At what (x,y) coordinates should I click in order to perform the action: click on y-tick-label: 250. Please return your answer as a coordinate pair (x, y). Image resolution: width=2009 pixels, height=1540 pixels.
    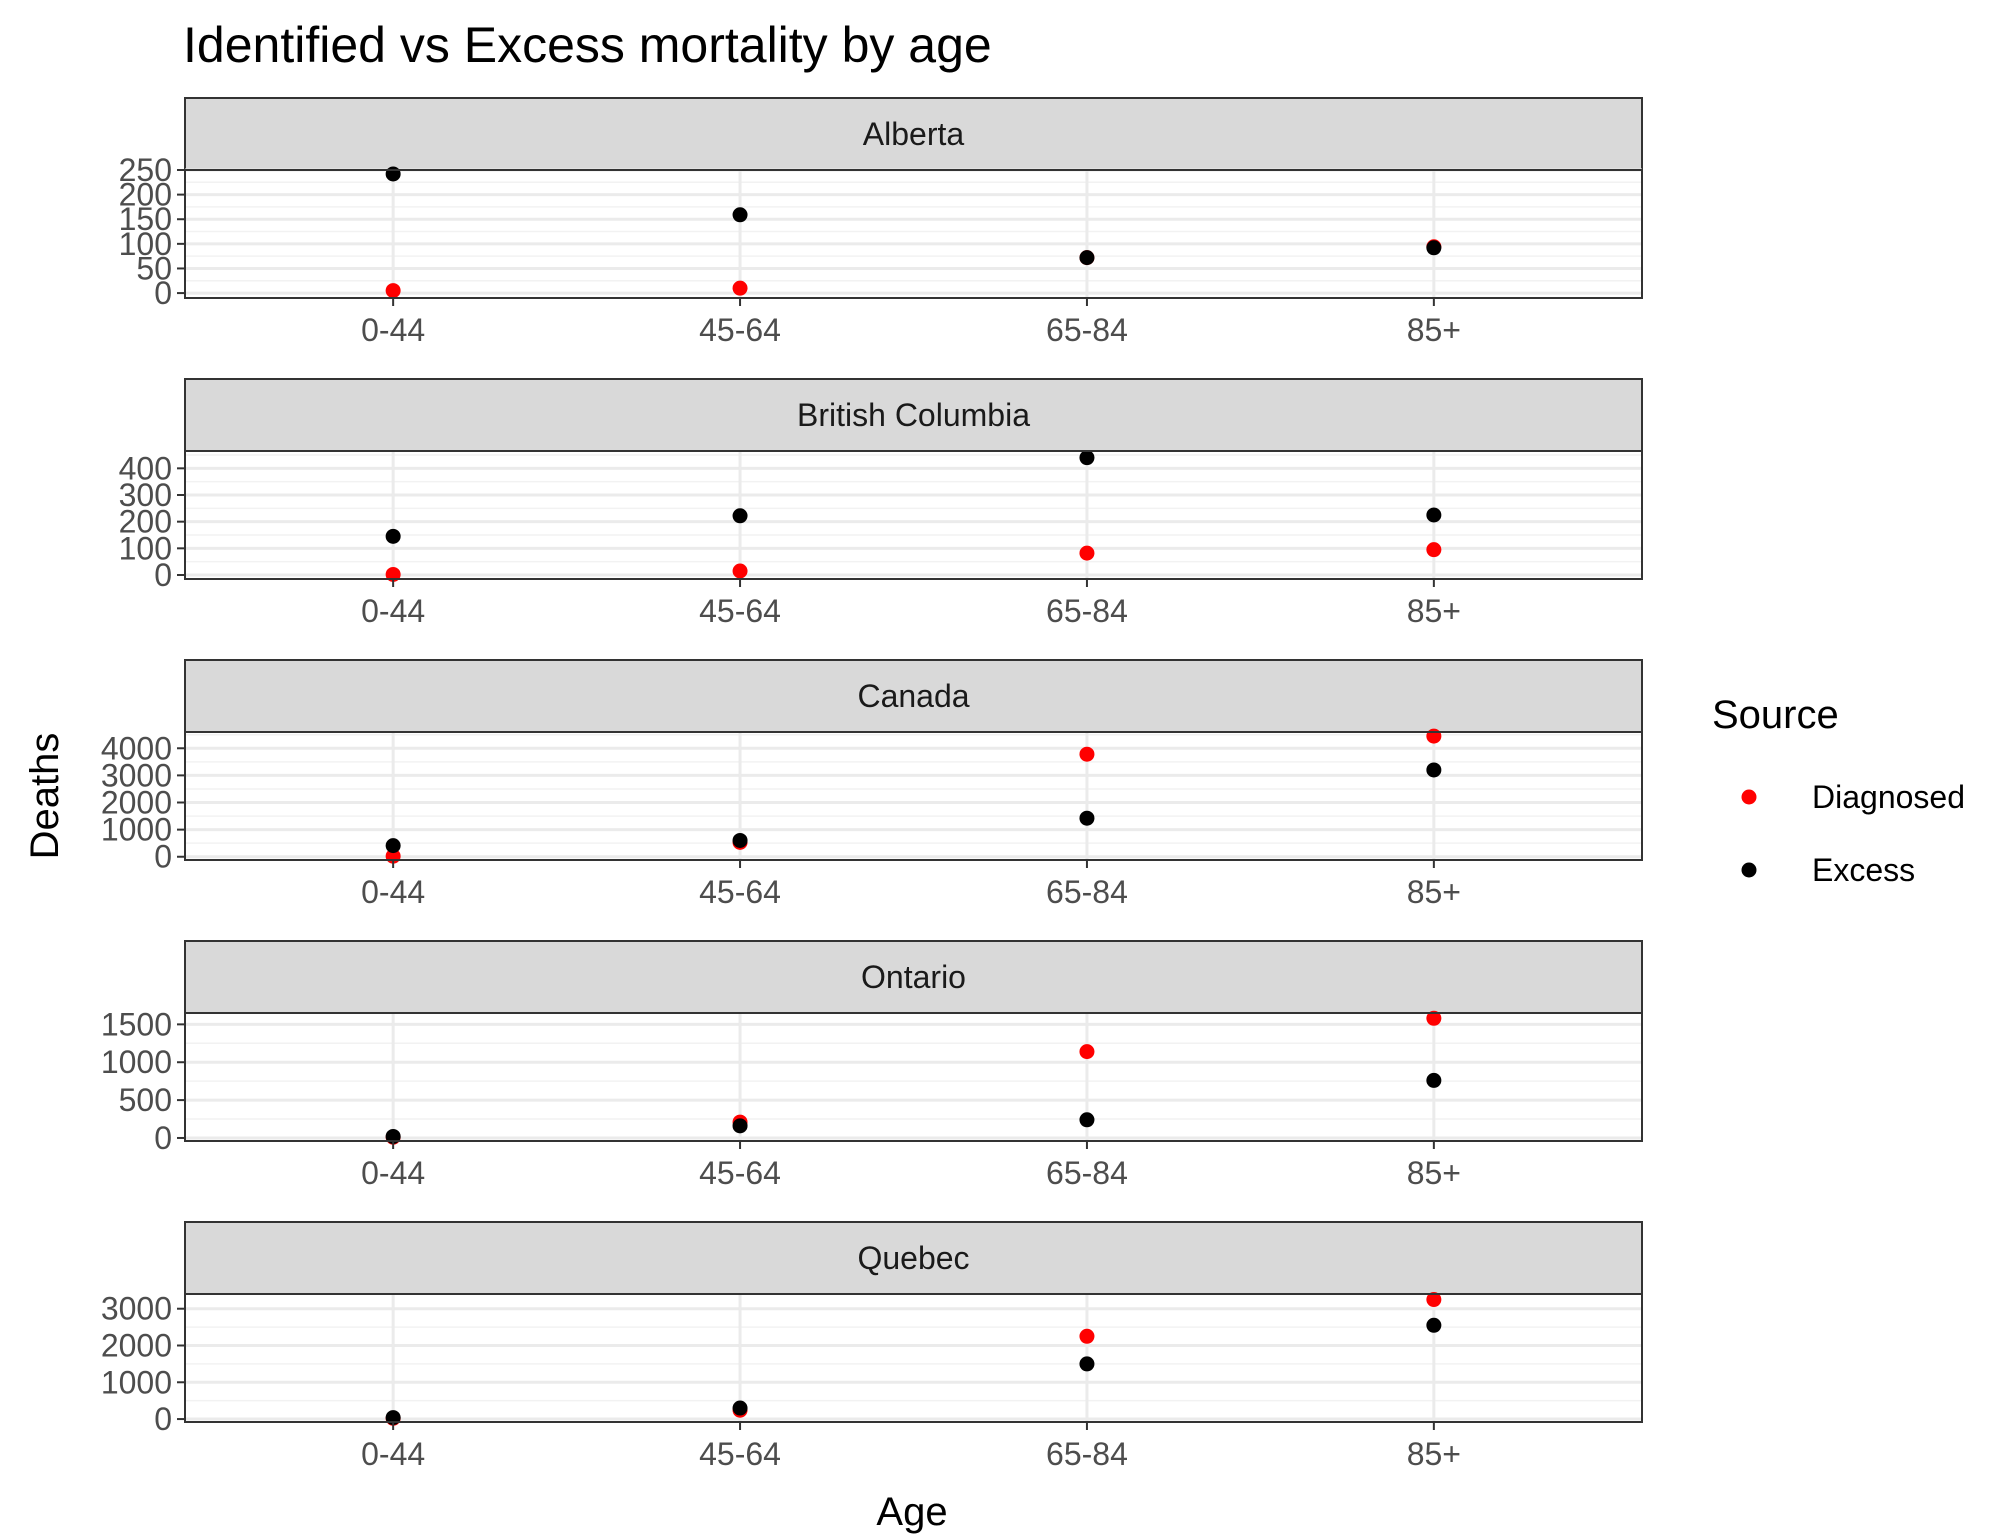
    Looking at the image, I should click on (145, 170).